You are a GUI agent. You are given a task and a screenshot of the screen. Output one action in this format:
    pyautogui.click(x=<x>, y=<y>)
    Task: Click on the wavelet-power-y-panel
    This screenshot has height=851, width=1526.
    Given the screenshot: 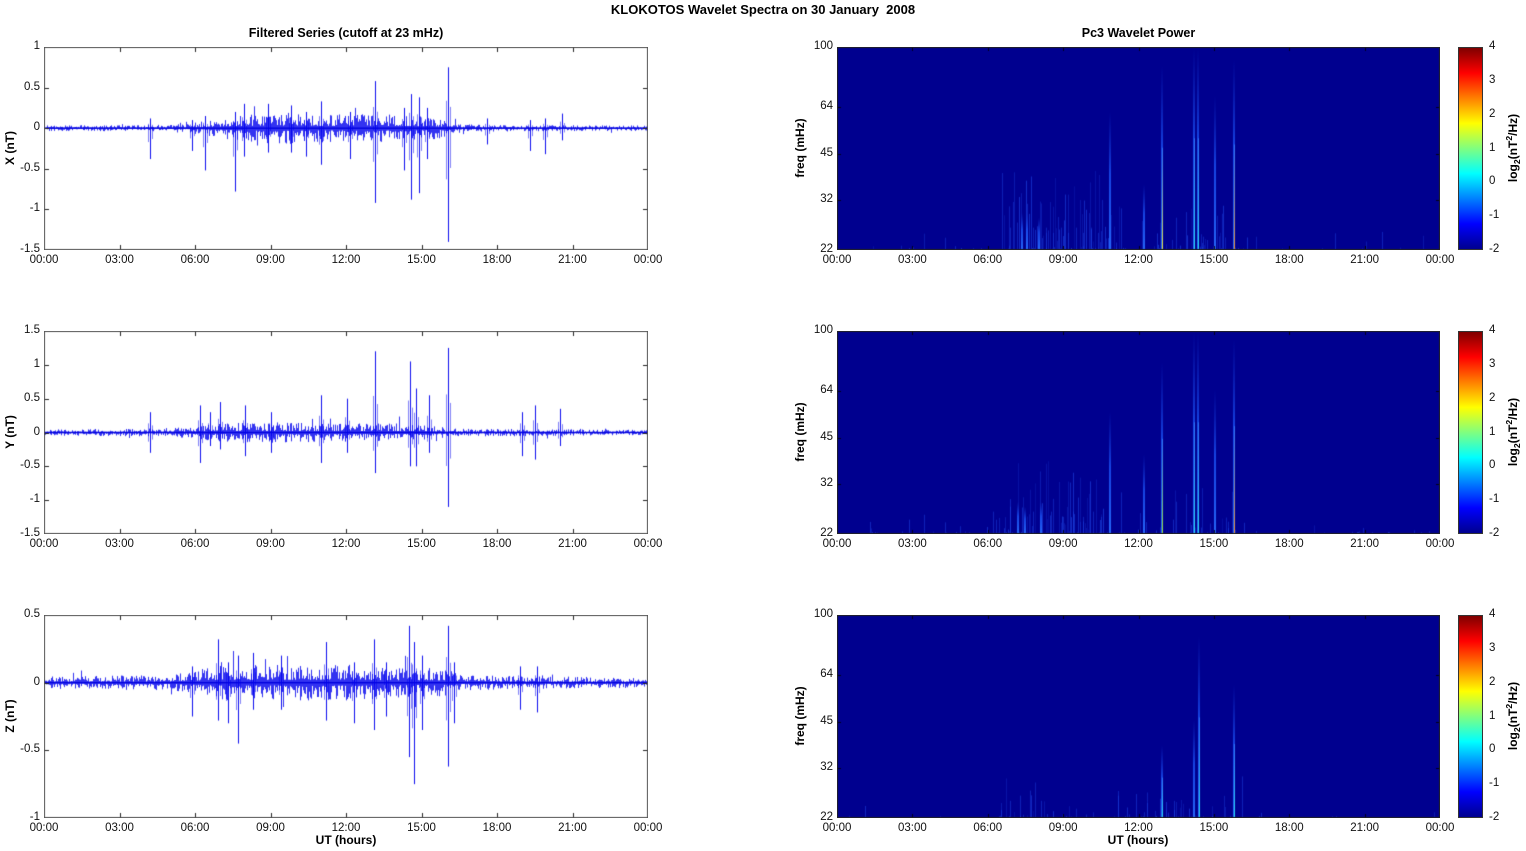 What is the action you would take?
    pyautogui.click(x=1138, y=432)
    